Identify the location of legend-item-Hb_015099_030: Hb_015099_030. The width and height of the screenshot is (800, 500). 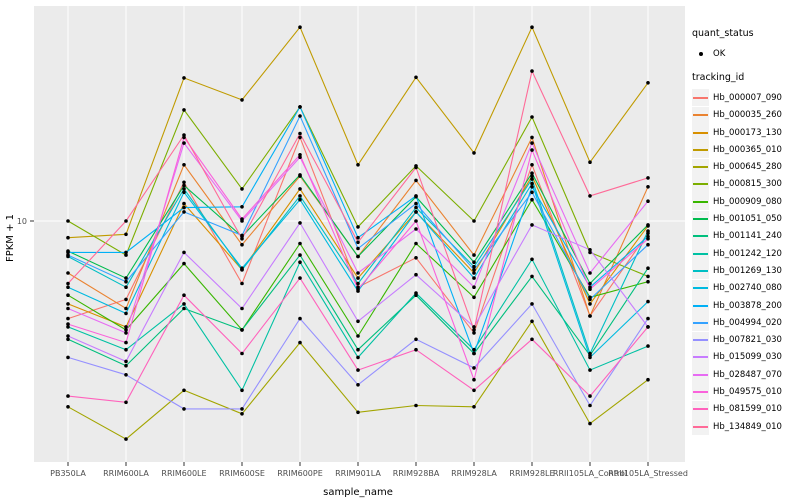
(745, 357).